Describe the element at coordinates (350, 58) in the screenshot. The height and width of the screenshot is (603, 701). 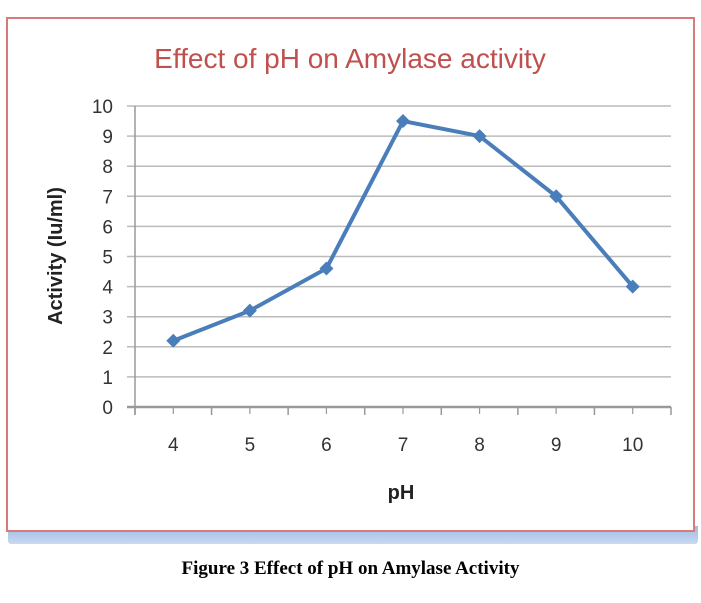
I see `chart-title: Effect of pH on Amylase activity` at that location.